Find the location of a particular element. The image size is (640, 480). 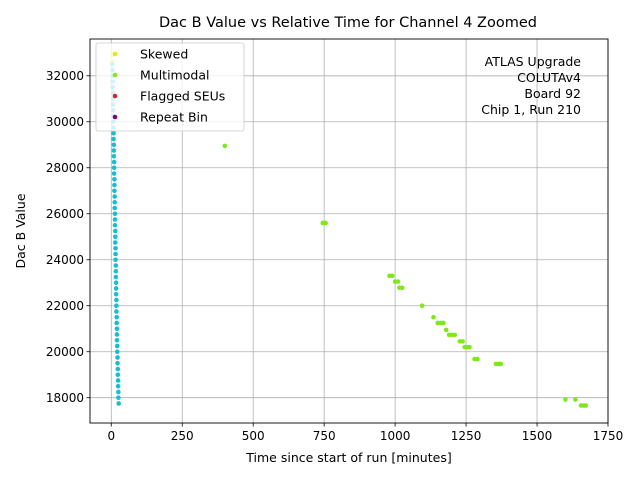

legend-box is located at coordinates (170, 87).